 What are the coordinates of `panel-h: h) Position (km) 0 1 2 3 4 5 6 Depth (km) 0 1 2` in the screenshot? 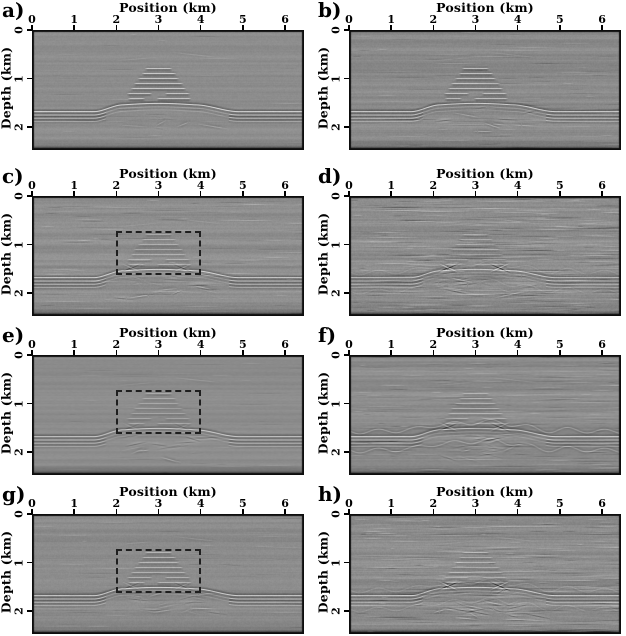 It's located at (469, 556).